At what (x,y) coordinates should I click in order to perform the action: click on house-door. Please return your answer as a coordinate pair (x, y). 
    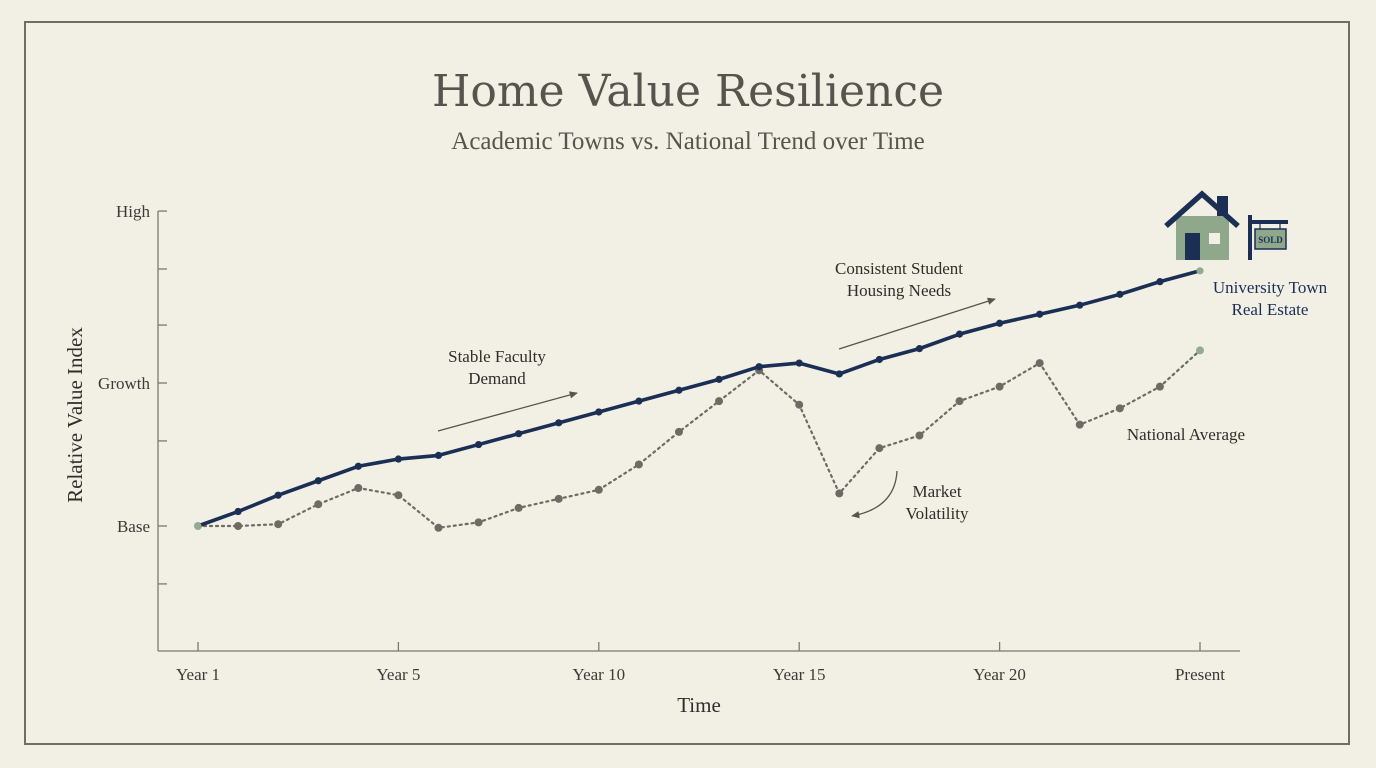
    Looking at the image, I should click on (1192, 246).